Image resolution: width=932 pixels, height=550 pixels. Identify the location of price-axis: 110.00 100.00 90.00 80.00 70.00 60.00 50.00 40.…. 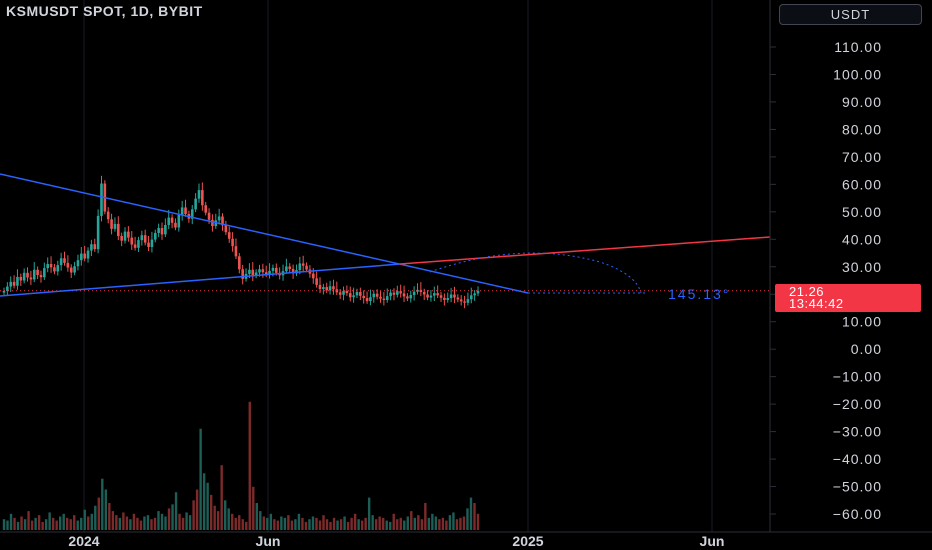
(826, 280).